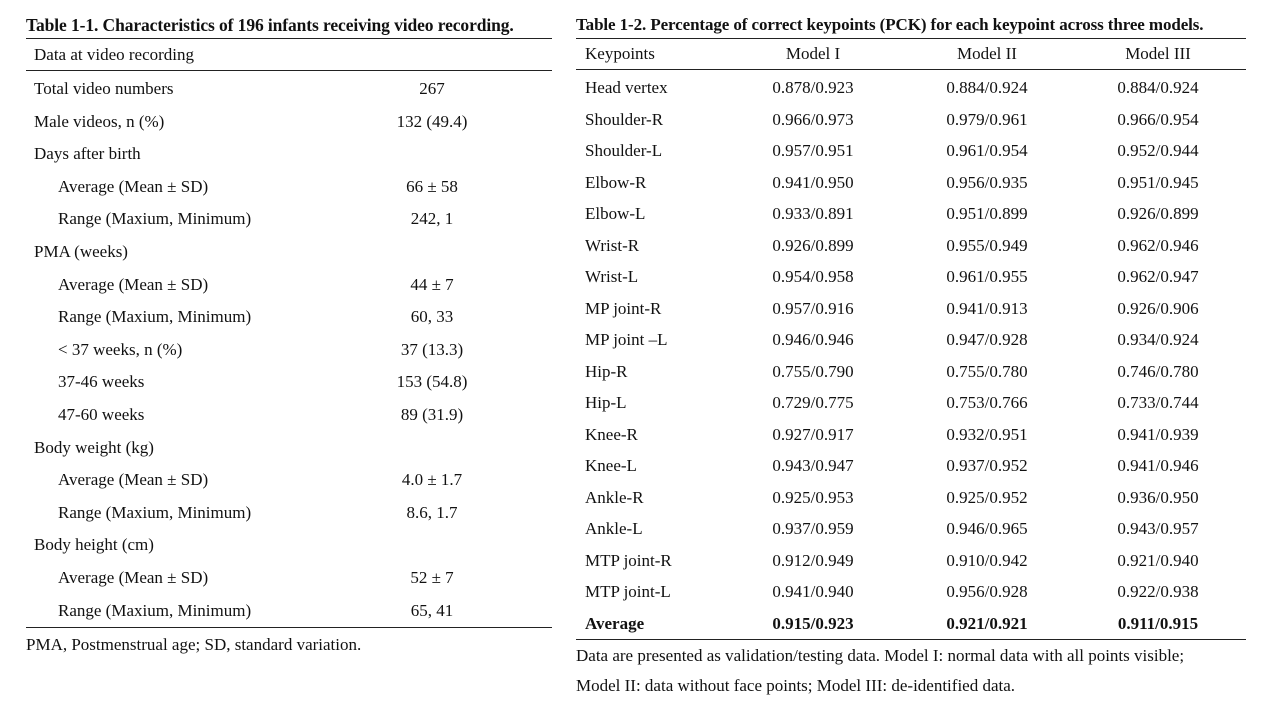  Describe the element at coordinates (289, 187) in the screenshot. I see `table-row: Average (Mean ± SD) 66 ± 58` at that location.